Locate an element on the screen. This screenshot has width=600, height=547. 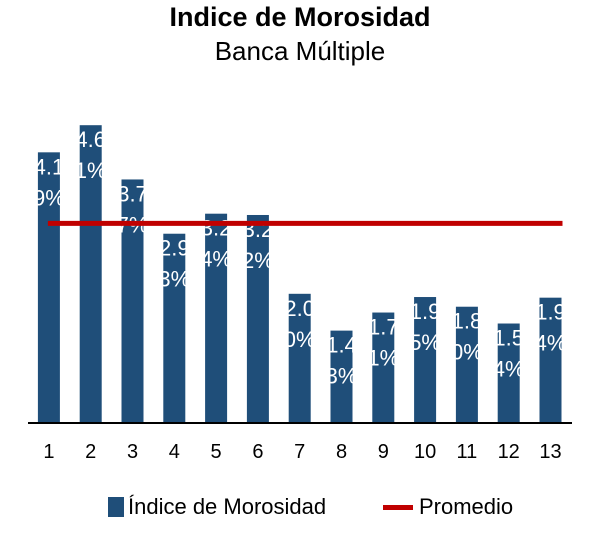
legend-item-bar: Índice de Morosidad is located at coordinates (217, 507).